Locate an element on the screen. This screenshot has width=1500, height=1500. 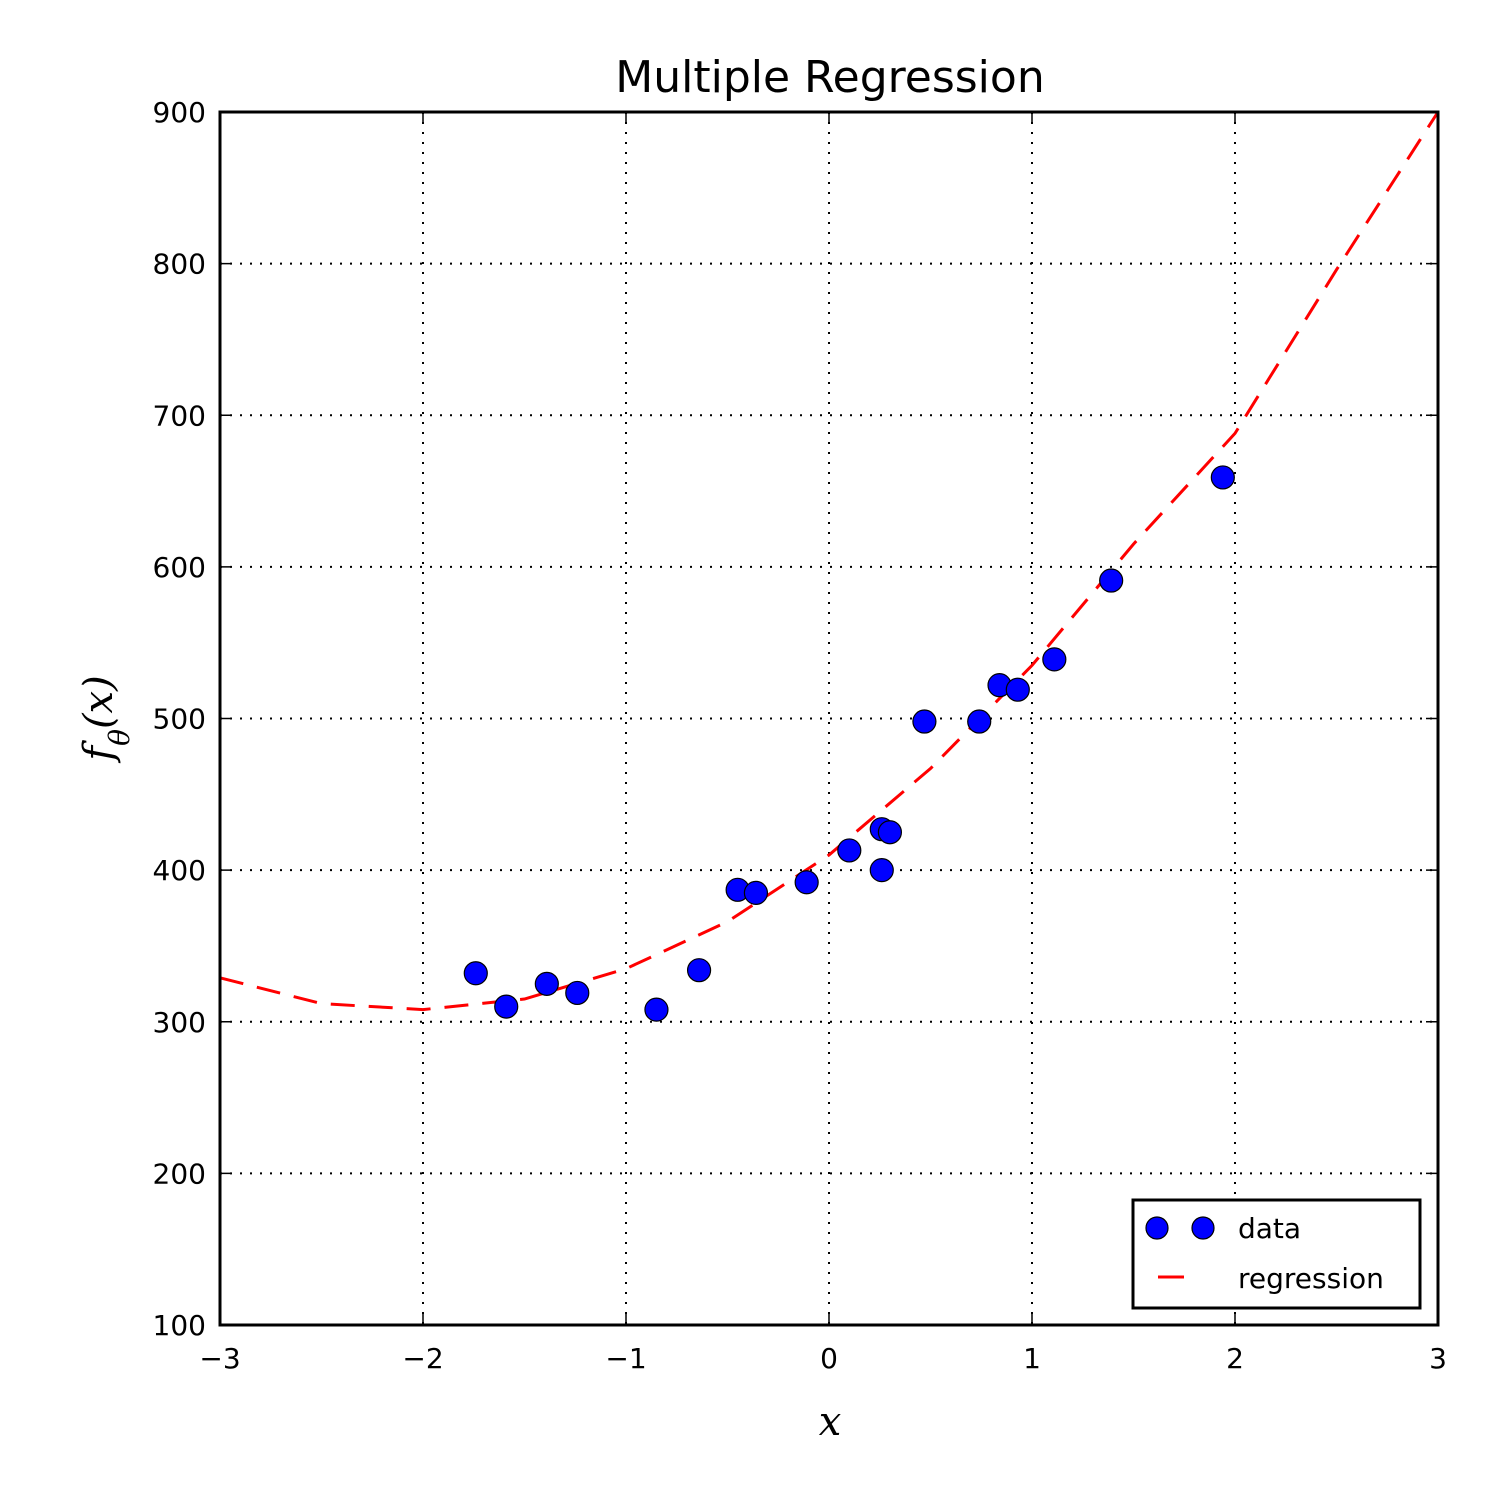
y-tick-label: 100 is located at coordinates (179, 1325).